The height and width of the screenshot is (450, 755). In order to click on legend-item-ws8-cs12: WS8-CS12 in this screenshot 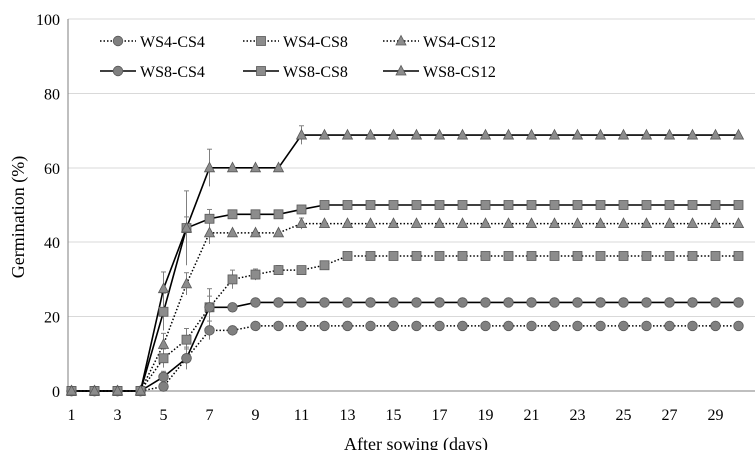, I will do `click(439, 72)`.